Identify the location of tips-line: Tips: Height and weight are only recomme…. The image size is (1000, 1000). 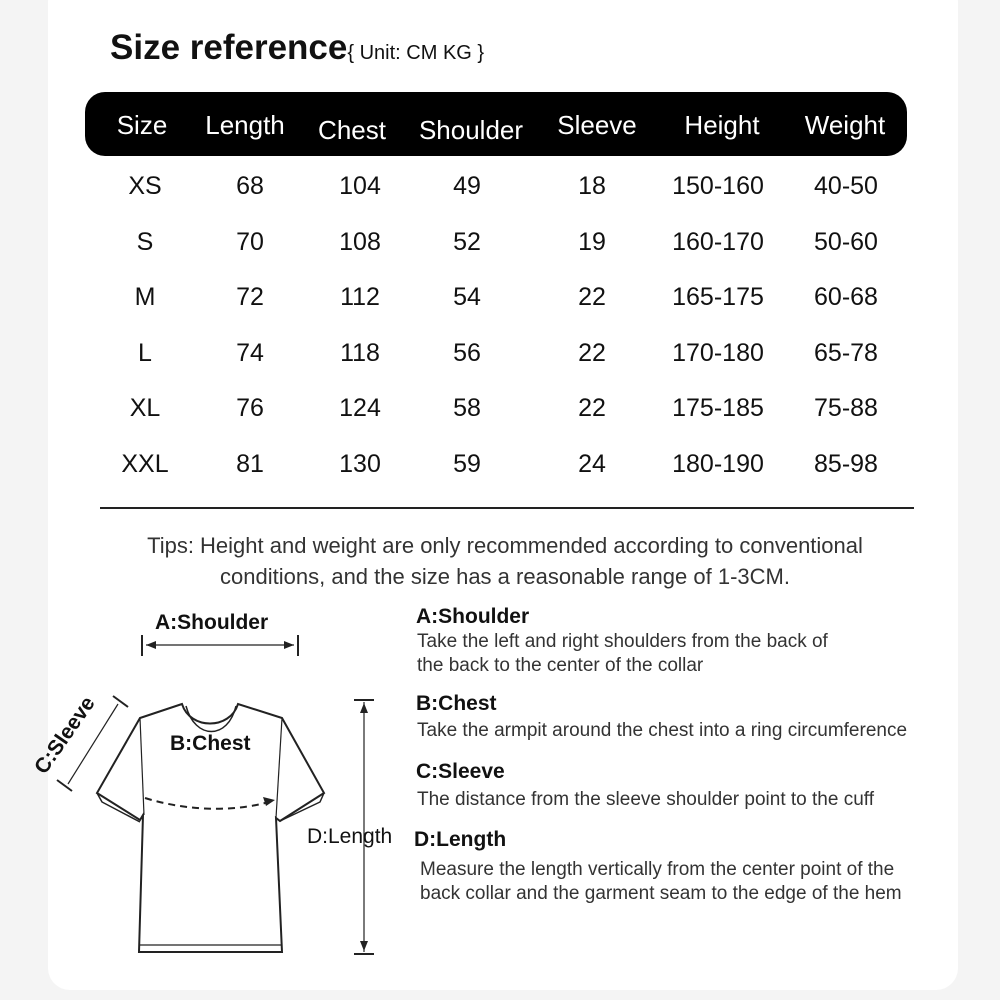
(505, 545).